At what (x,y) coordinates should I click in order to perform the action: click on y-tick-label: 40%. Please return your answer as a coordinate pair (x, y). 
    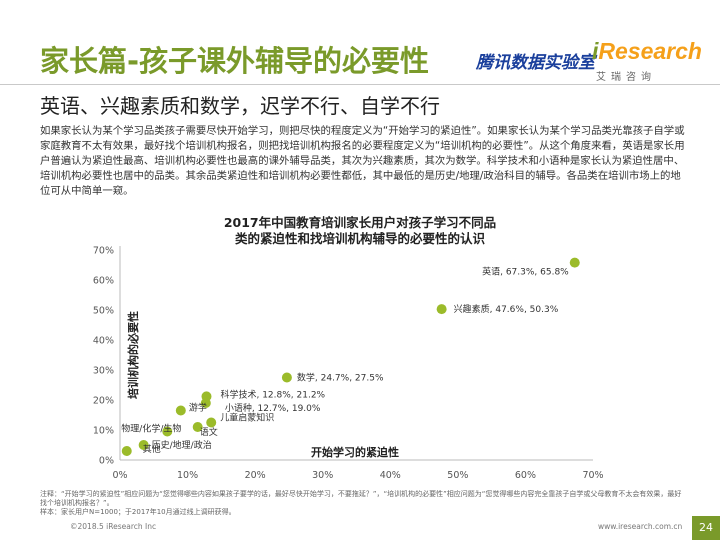
    Looking at the image, I should click on (103, 341).